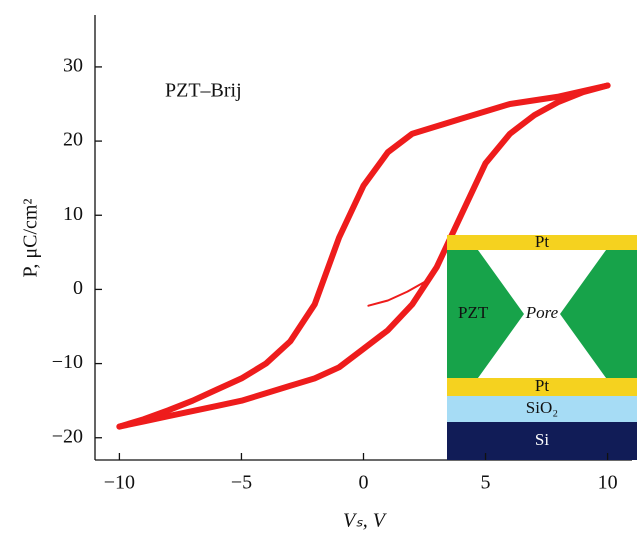 The image size is (642, 545). Describe the element at coordinates (73, 66) in the screenshot. I see `y-tick-label: 30` at that location.